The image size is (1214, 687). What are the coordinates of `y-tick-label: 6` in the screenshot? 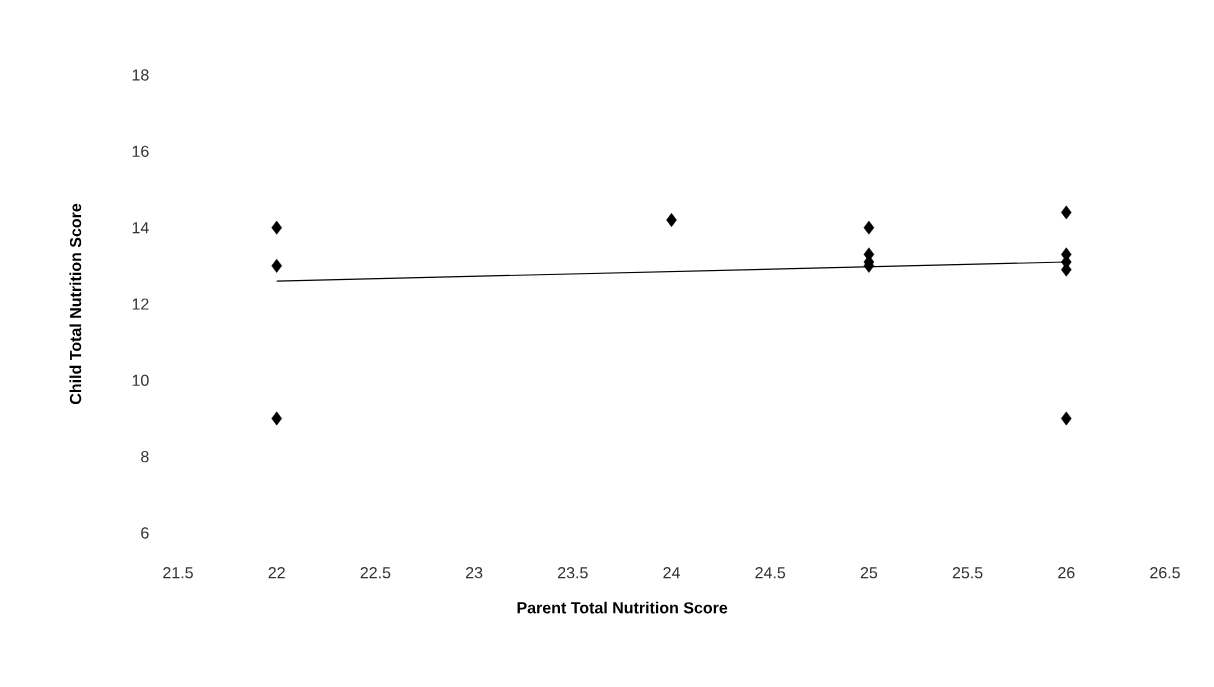 It's located at (145, 533).